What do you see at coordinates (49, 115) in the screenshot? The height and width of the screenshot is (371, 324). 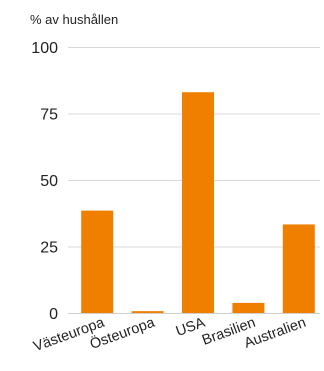 I see `y-tick-label: 75` at bounding box center [49, 115].